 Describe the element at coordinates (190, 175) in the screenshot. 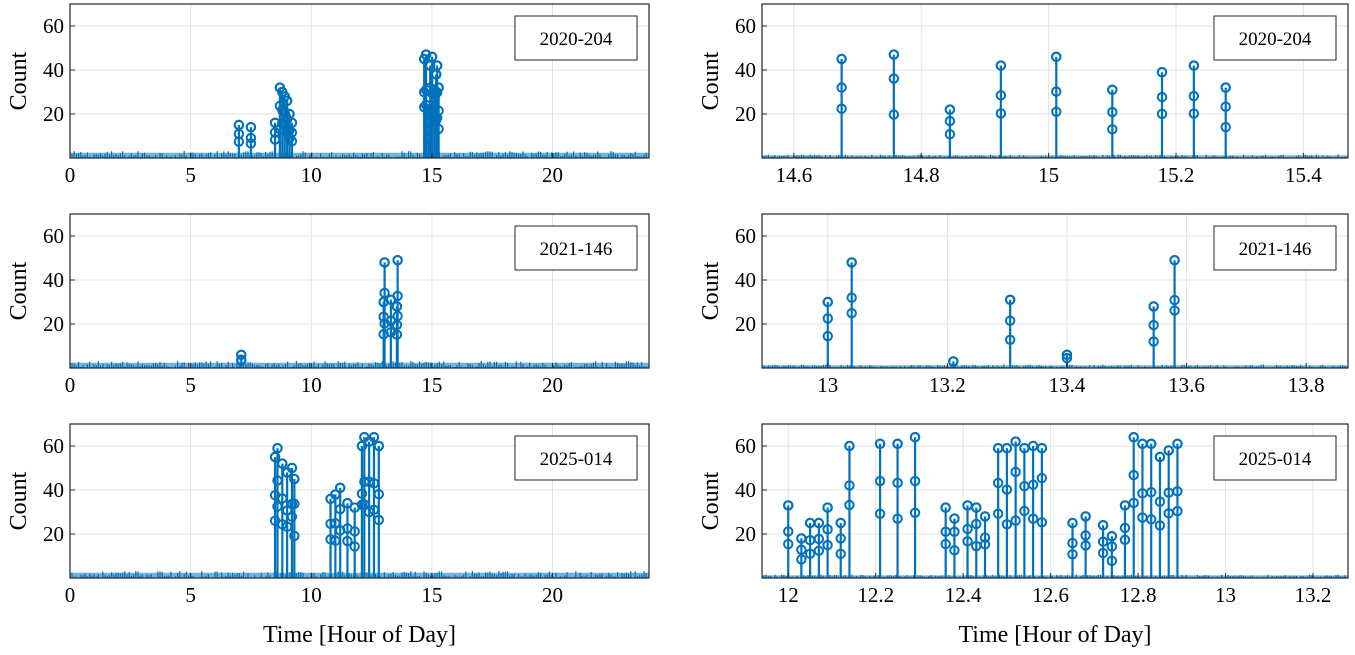

I see `x-tick-label: 5` at that location.